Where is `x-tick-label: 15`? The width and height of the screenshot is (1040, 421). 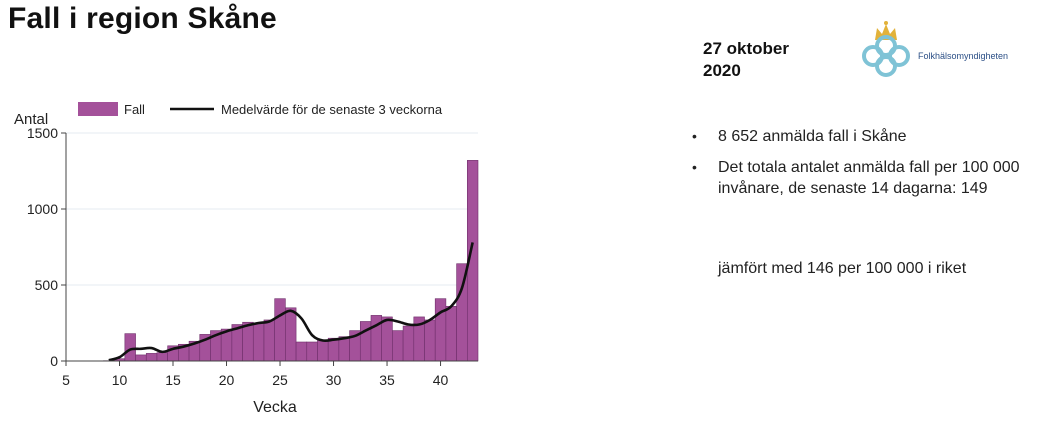
x-tick-label: 15 is located at coordinates (173, 380).